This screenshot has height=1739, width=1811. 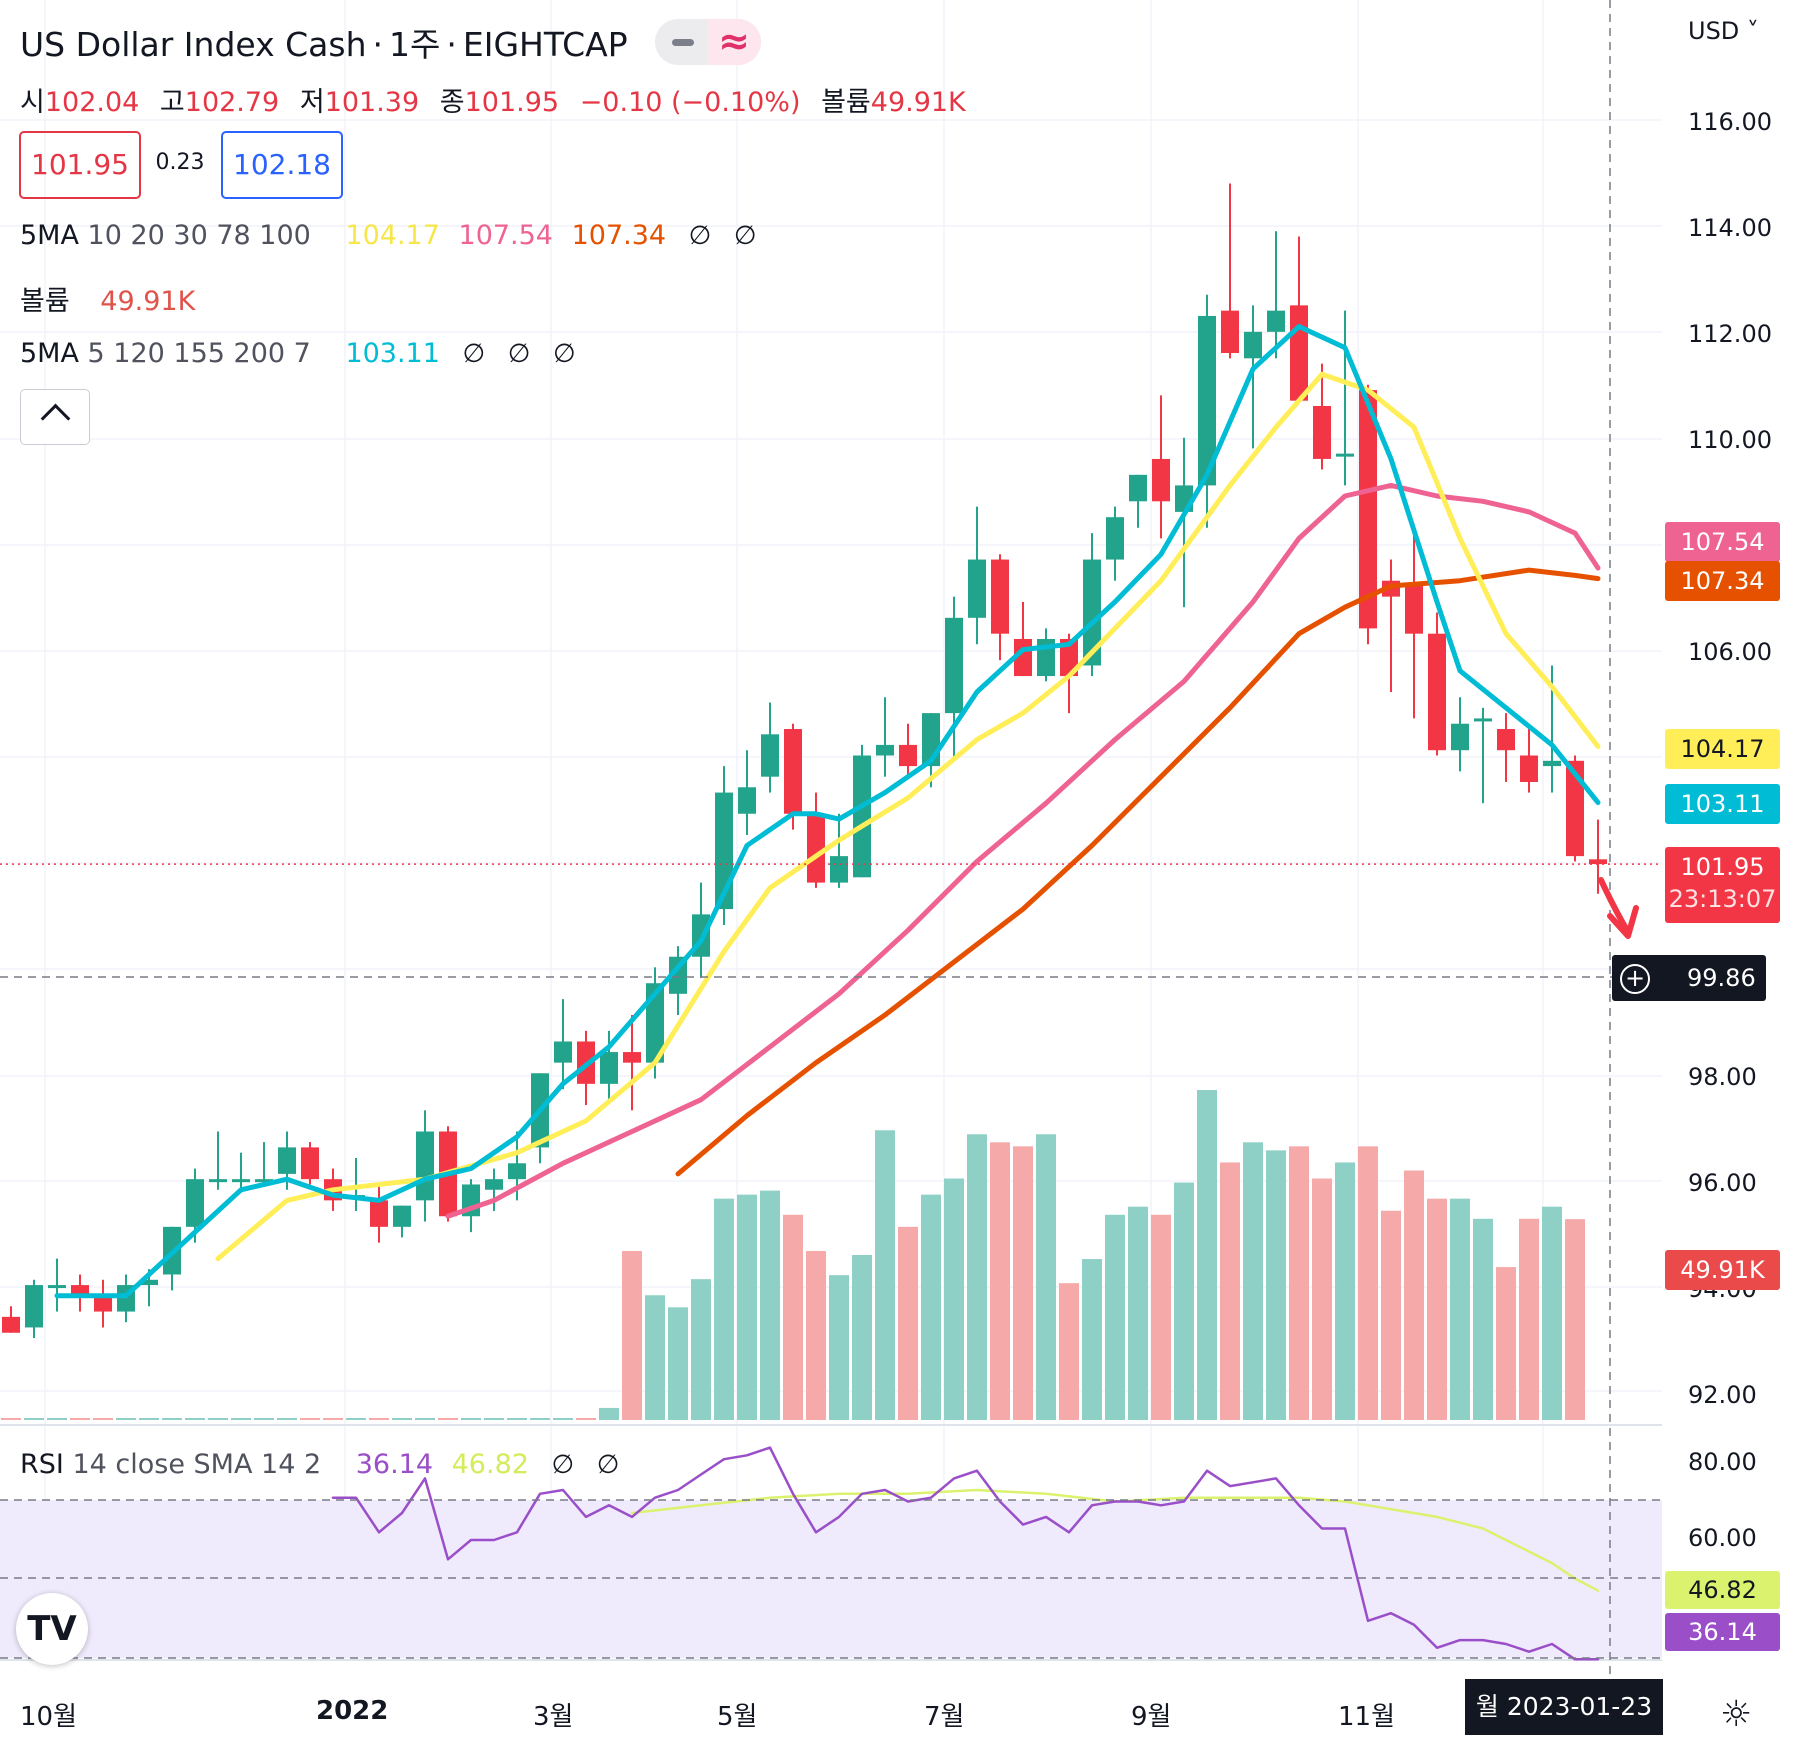 I want to click on rsi-sma-tag: 46.82, so click(x=1722, y=1590).